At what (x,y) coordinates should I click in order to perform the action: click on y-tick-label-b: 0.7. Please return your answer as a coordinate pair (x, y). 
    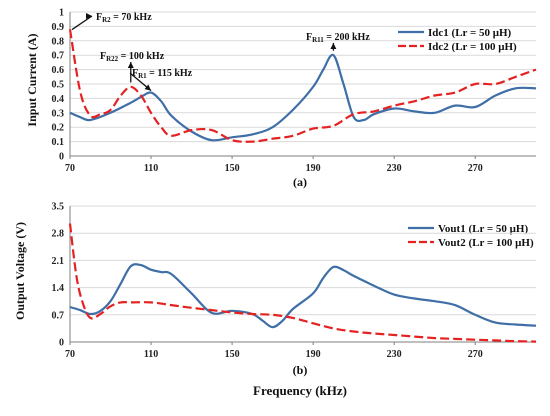
    Looking at the image, I should click on (58, 315).